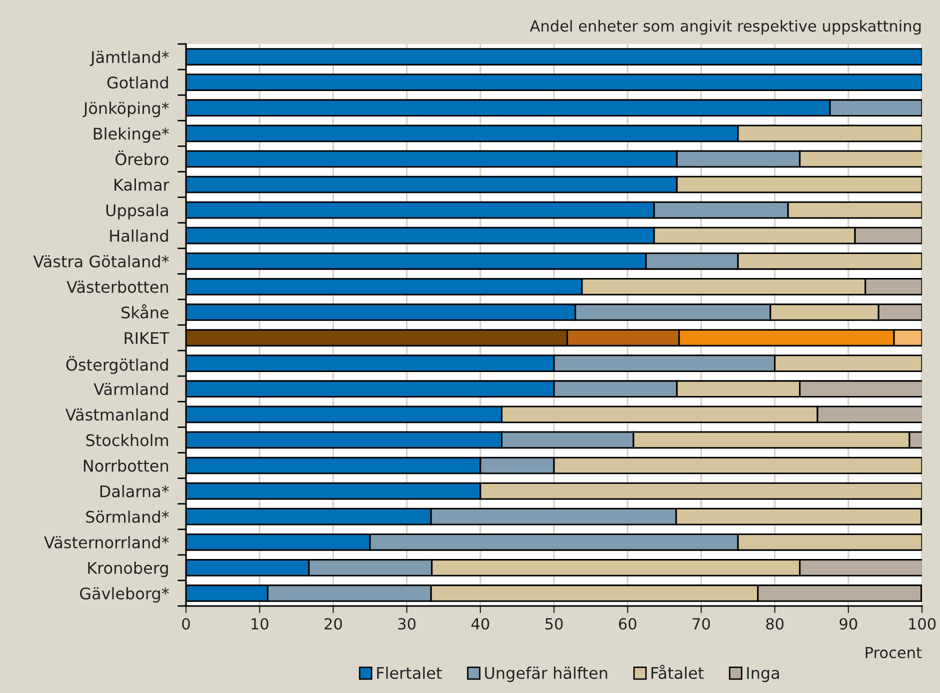 The image size is (940, 693). Describe the element at coordinates (409, 672) in the screenshot. I see `legend-label: Flertalet` at that location.